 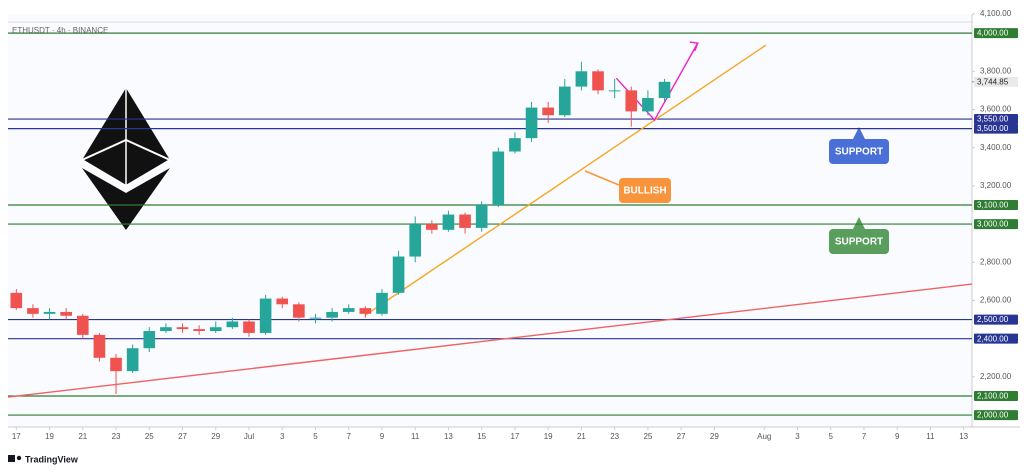 I want to click on y-tick-label: 3,400.00, so click(x=996, y=147).